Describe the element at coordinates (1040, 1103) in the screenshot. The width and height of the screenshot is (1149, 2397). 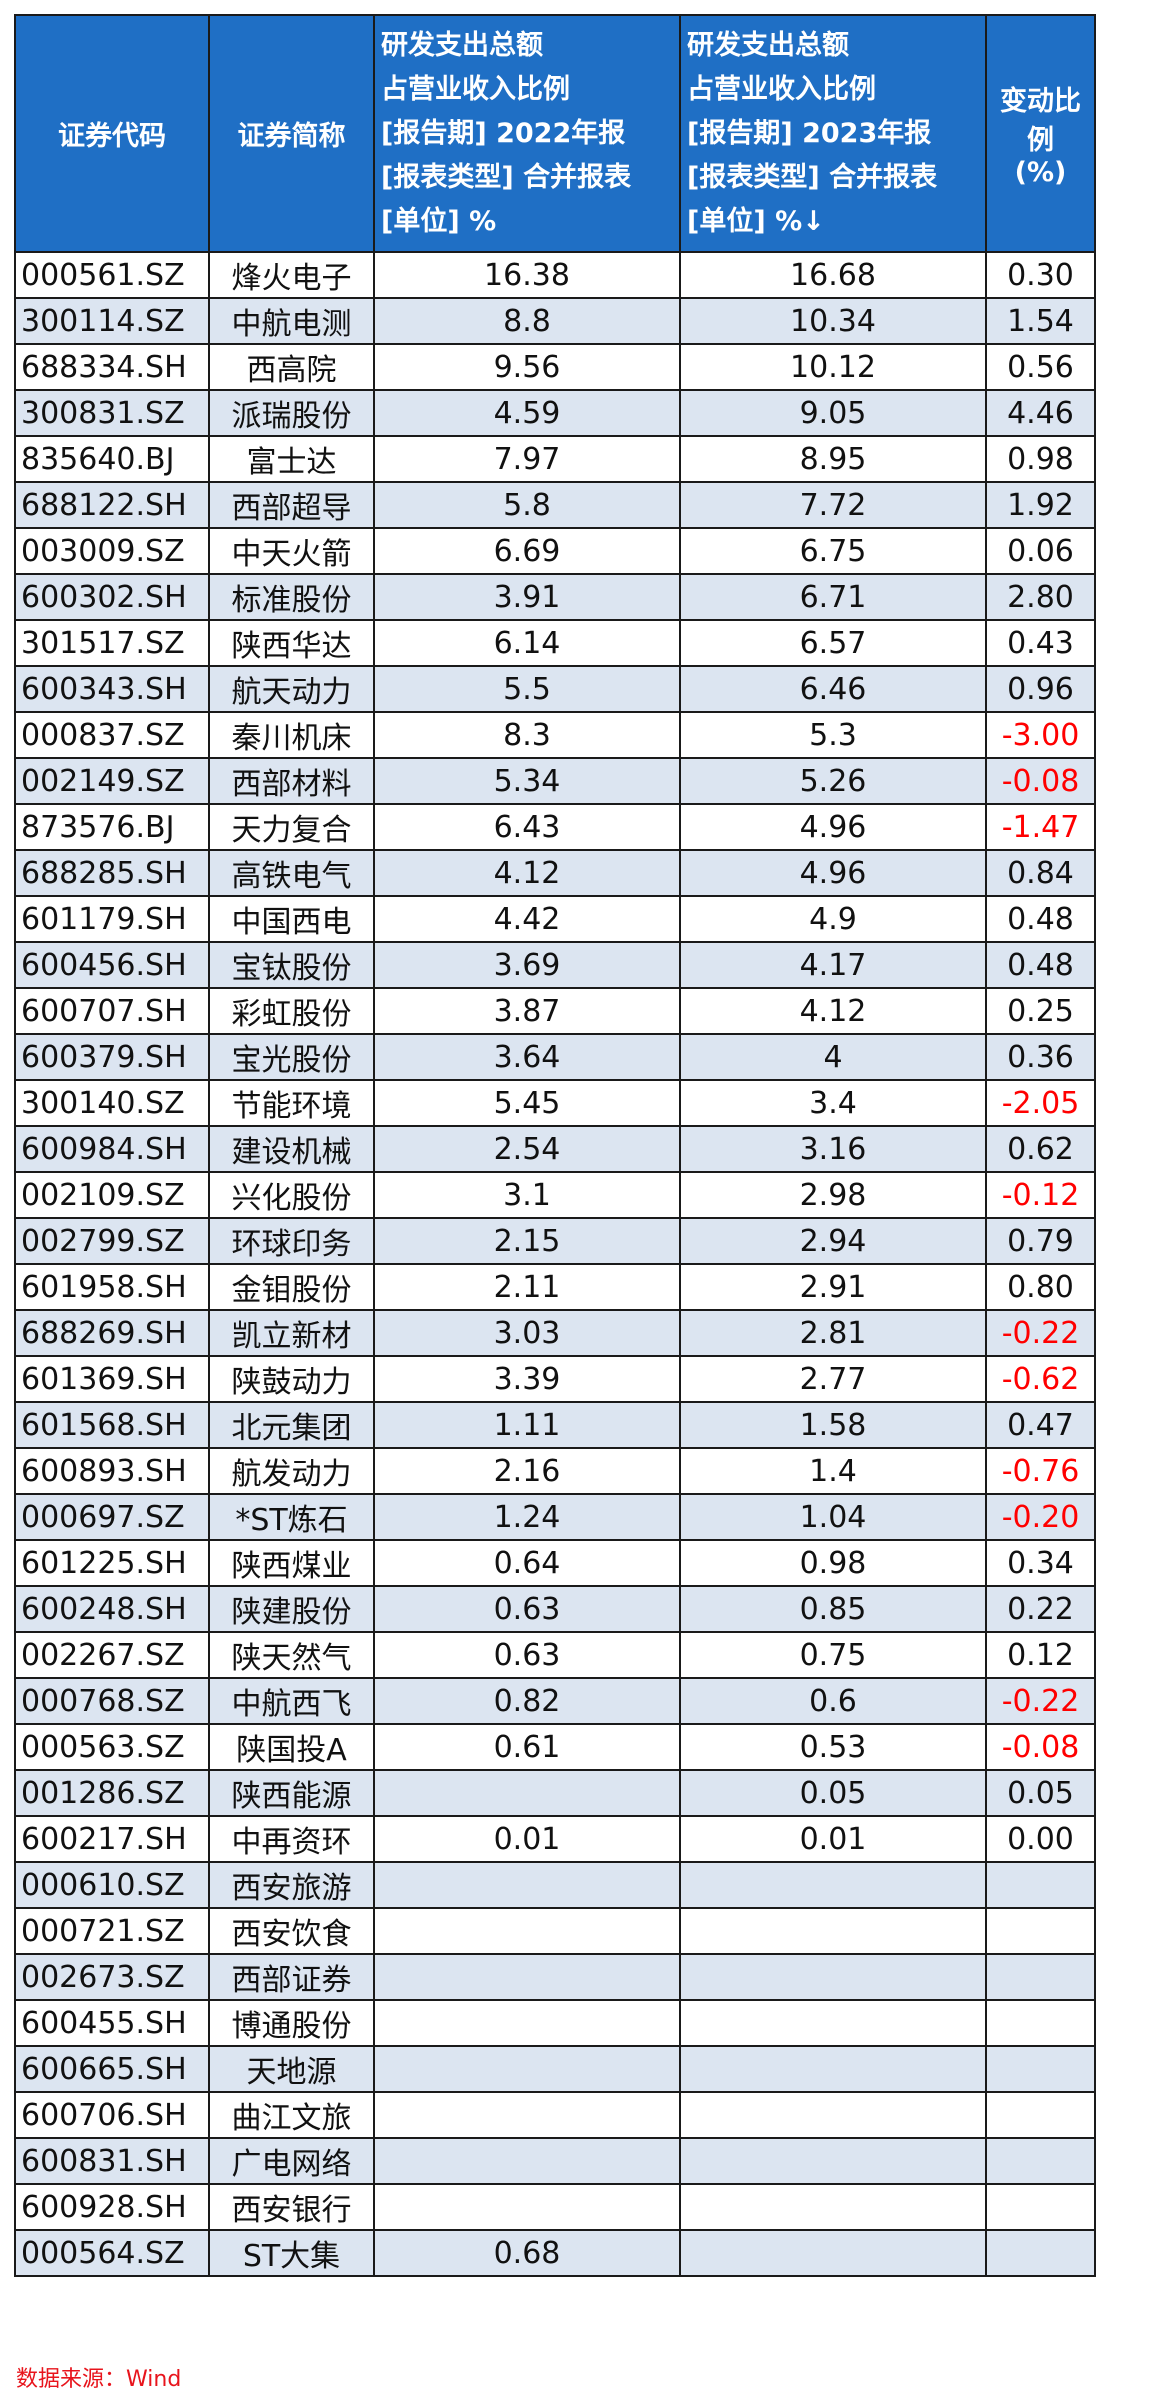
I see `cell-change: -2.05` at that location.